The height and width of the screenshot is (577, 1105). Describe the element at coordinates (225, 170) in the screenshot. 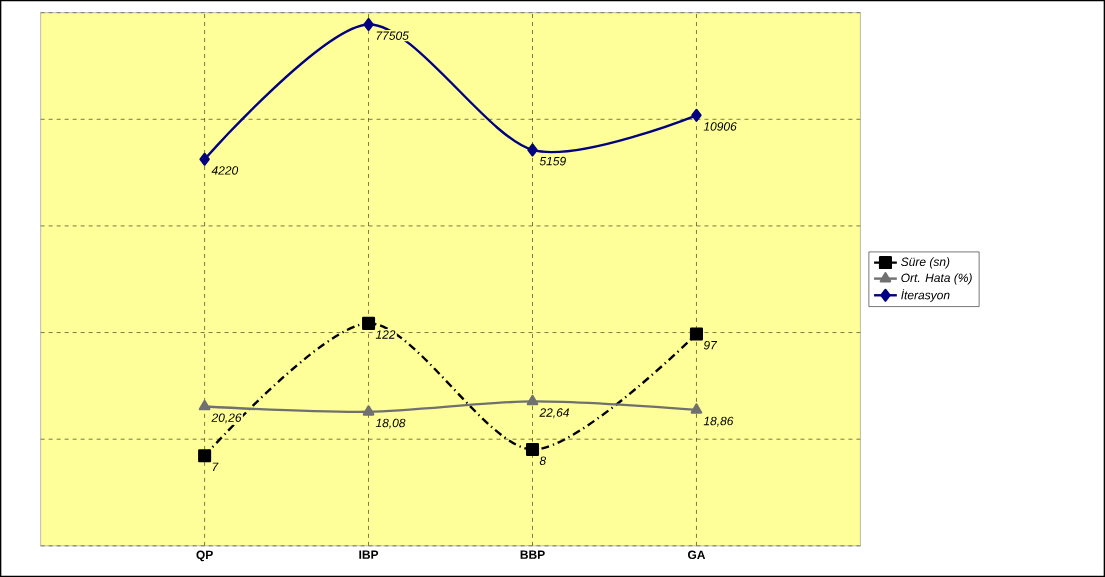

I see `data-label: 4220` at that location.